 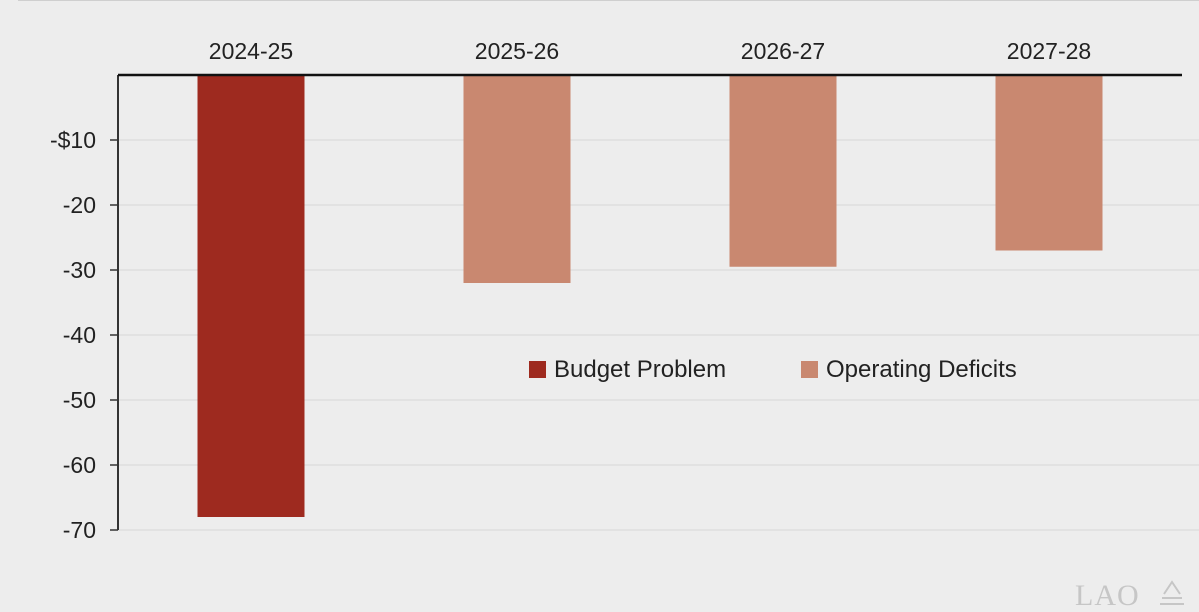 What do you see at coordinates (640, 369) in the screenshot?
I see `legend-label: Budget Problem` at bounding box center [640, 369].